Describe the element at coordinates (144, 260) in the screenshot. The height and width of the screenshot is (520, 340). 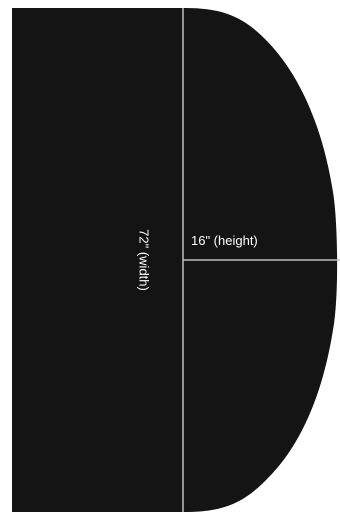
I see `width-dimension-label: 72" (width)` at that location.